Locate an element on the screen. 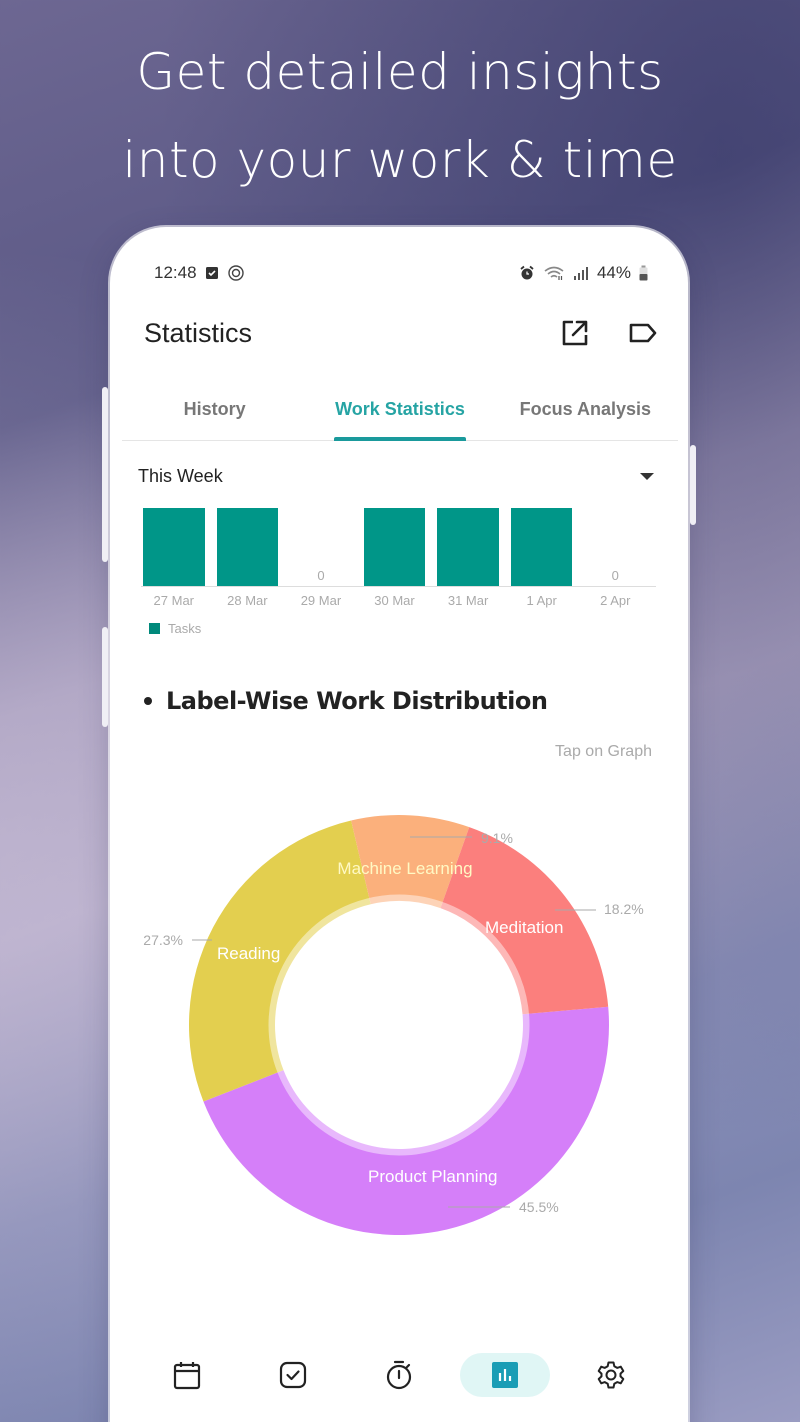 This screenshot has height=1422, width=800. gear-icon is located at coordinates (611, 1375).